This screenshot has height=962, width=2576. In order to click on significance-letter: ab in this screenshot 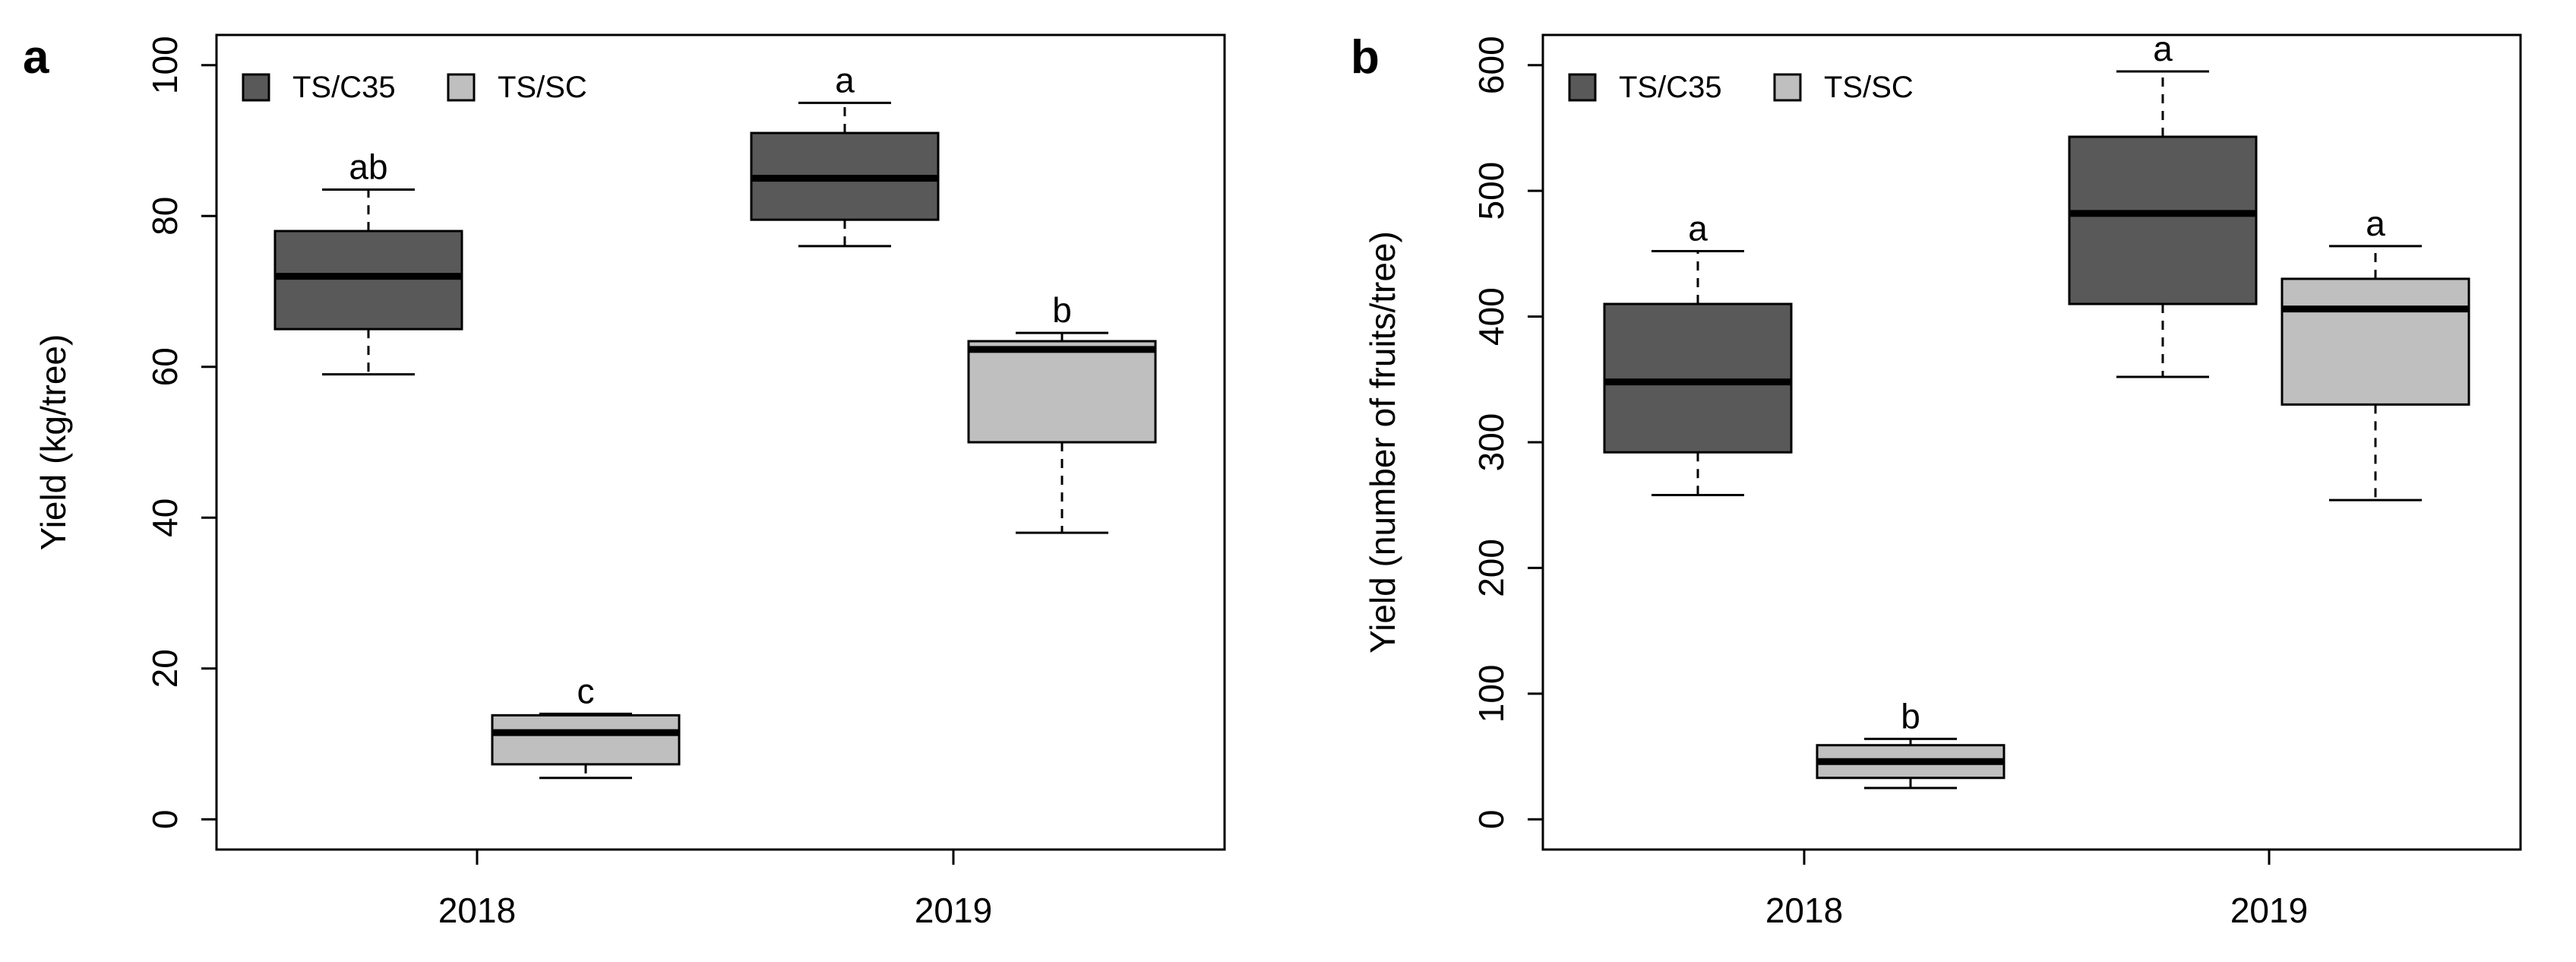, I will do `click(368, 166)`.